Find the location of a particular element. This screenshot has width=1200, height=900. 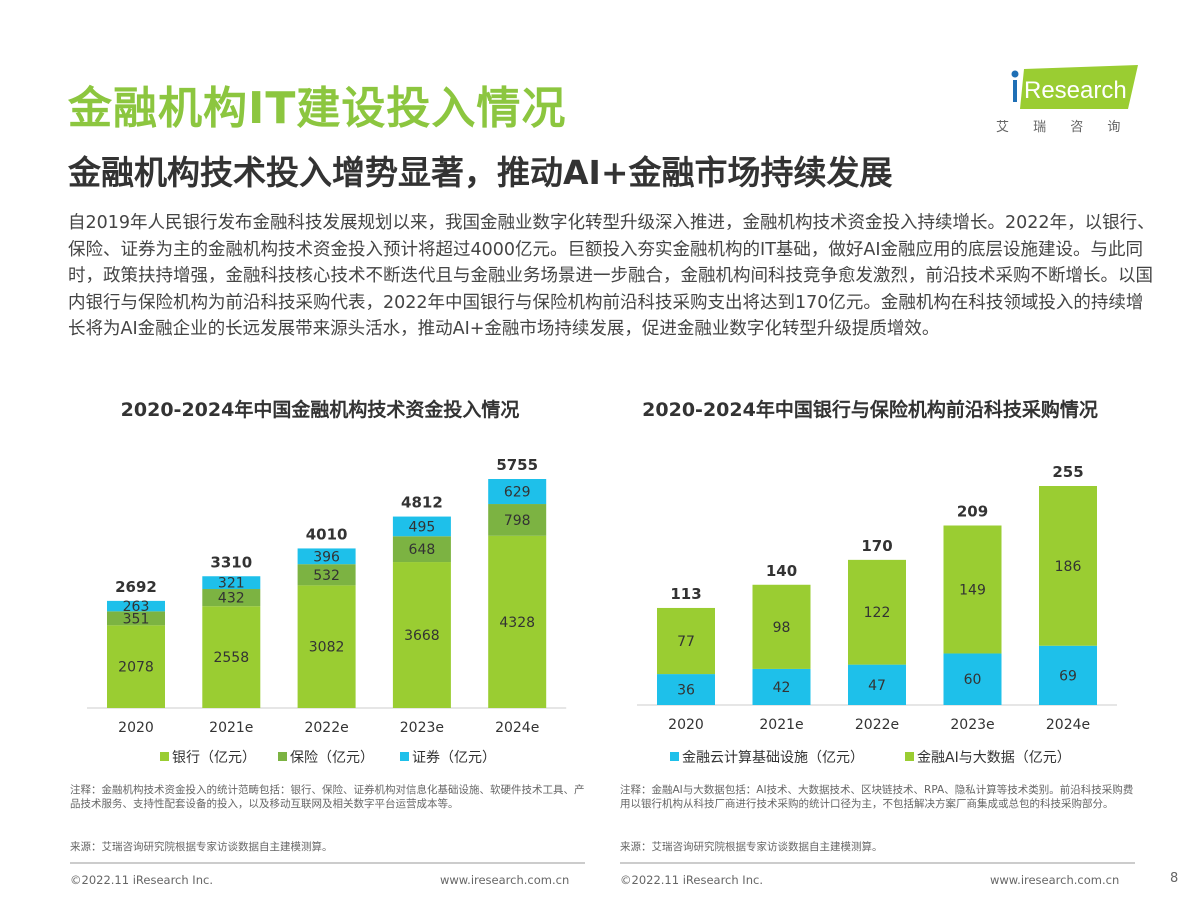

legend-label: 证券（亿元） is located at coordinates (454, 758).